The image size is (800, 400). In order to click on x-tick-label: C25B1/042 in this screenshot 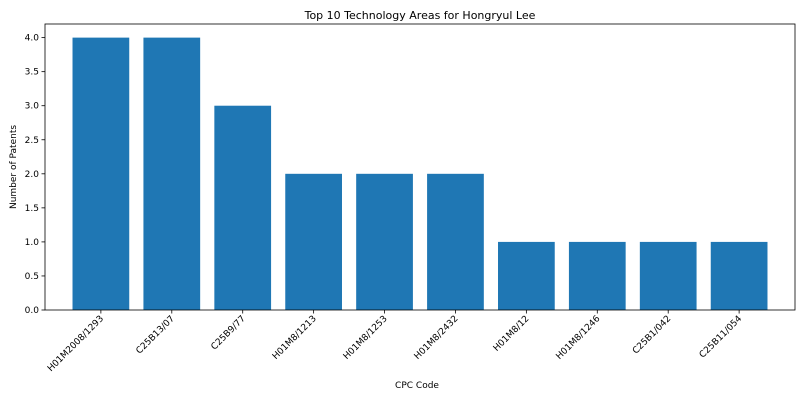, I will do `click(652, 335)`.